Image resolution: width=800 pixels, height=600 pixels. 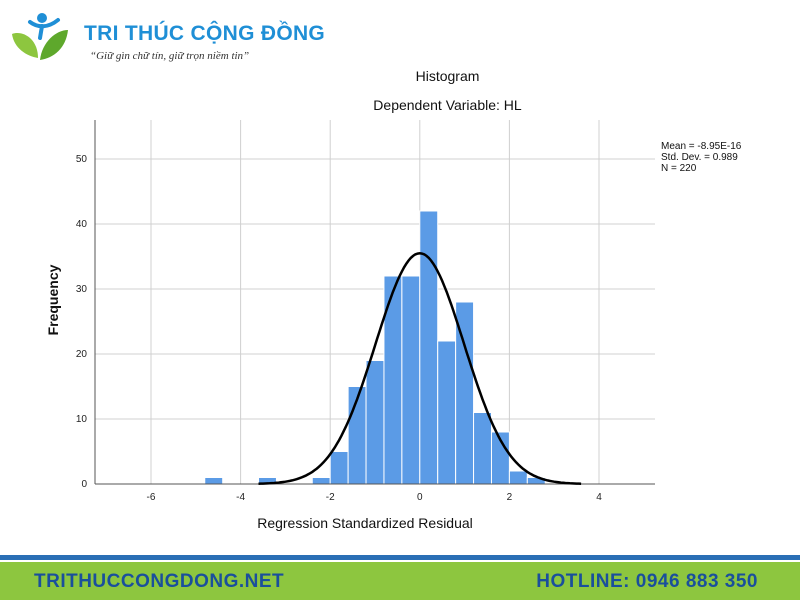 What do you see at coordinates (205, 33) in the screenshot?
I see `brand-name: TRI THÚC CỘNG ĐỒNG` at bounding box center [205, 33].